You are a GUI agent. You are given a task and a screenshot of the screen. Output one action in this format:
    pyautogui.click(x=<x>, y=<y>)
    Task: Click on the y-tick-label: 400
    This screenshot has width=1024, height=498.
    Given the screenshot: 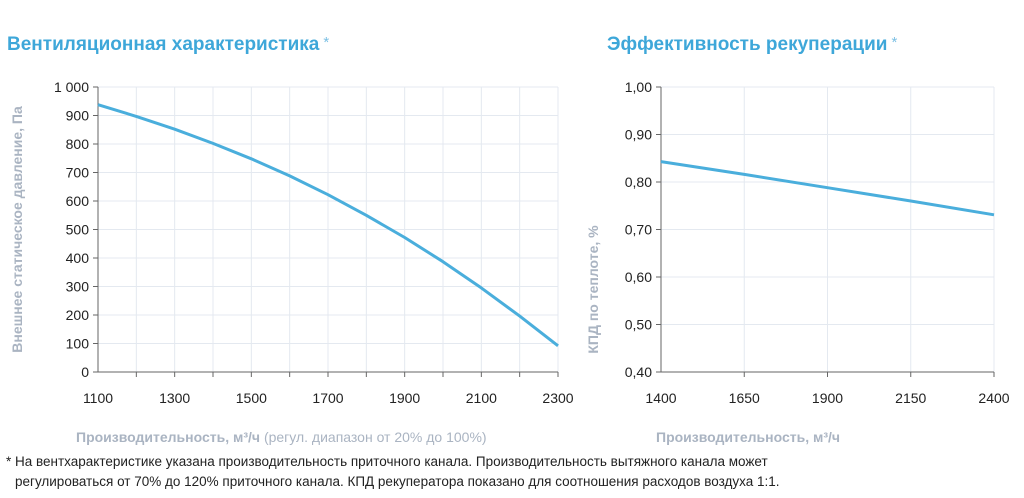 What is the action you would take?
    pyautogui.click(x=78, y=258)
    